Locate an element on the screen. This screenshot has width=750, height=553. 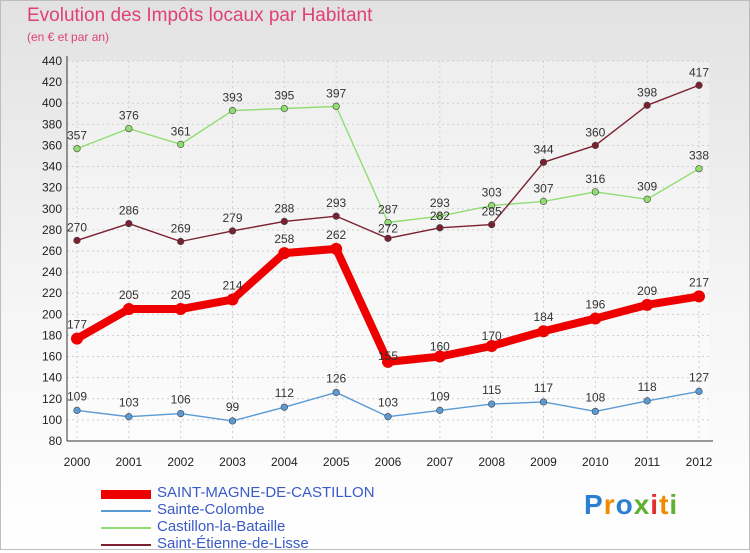
data-label: 108 is located at coordinates (595, 397).